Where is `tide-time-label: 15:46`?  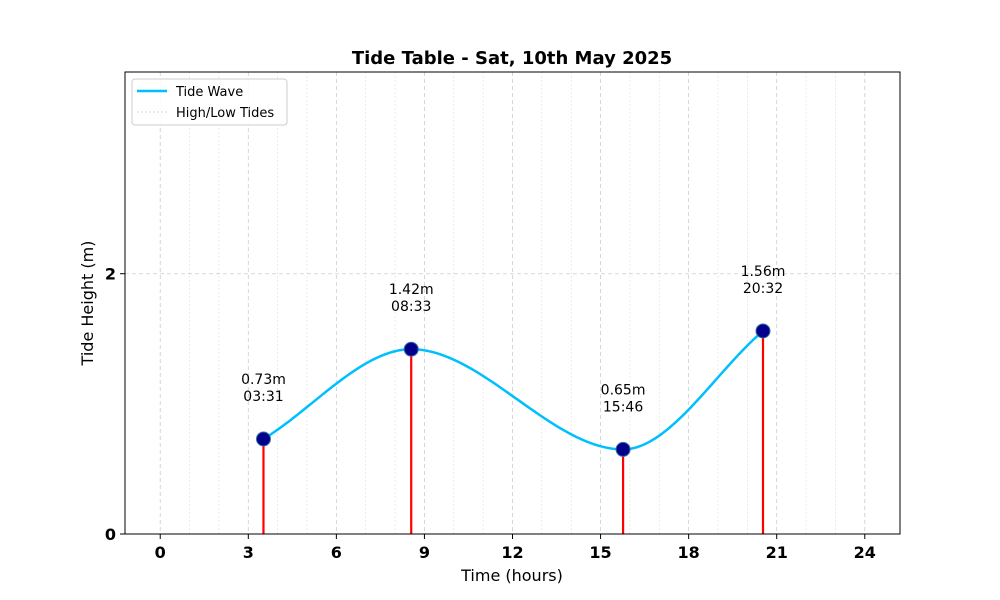
tide-time-label: 15:46 is located at coordinates (623, 407).